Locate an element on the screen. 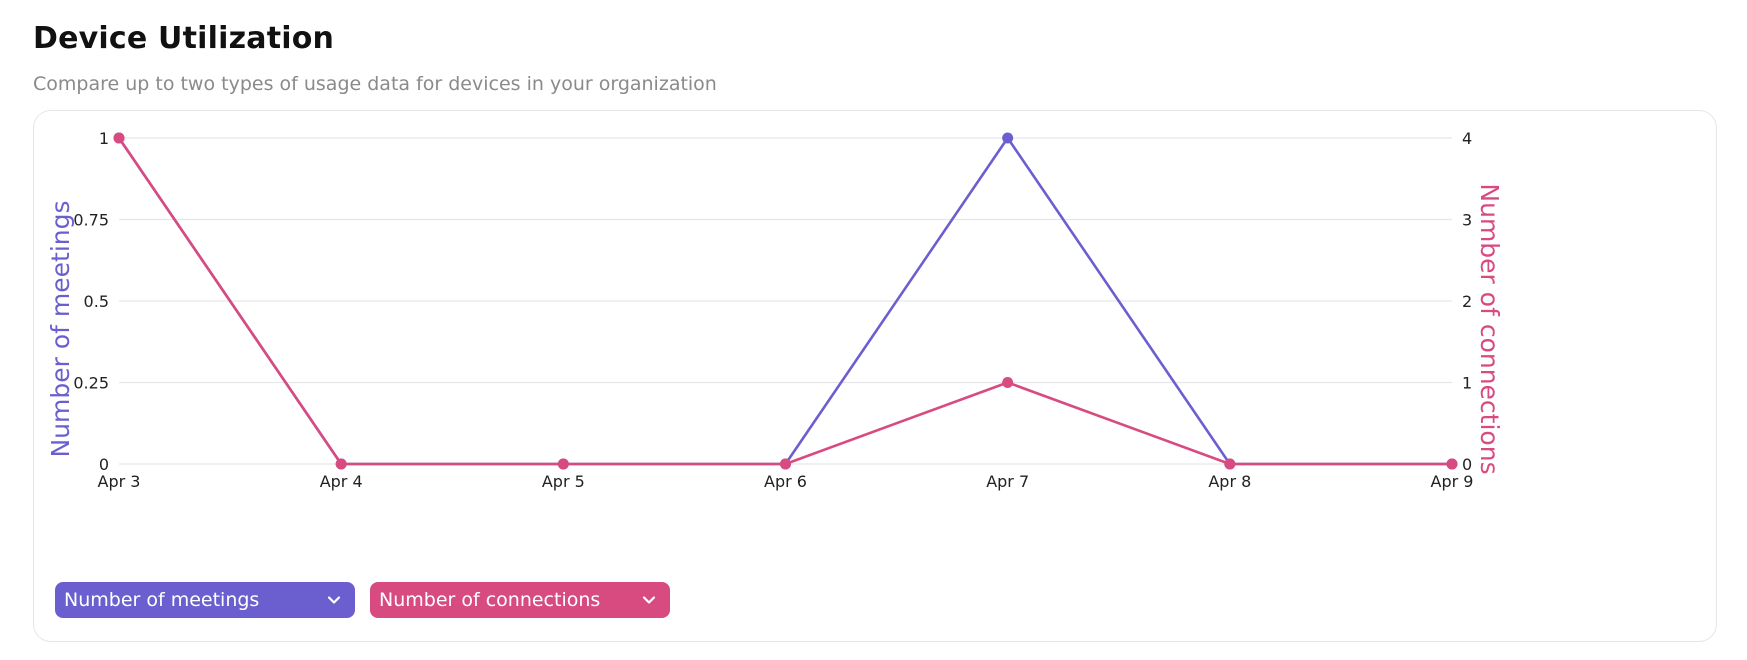  connections-series-select: Number of connections is located at coordinates (520, 600).